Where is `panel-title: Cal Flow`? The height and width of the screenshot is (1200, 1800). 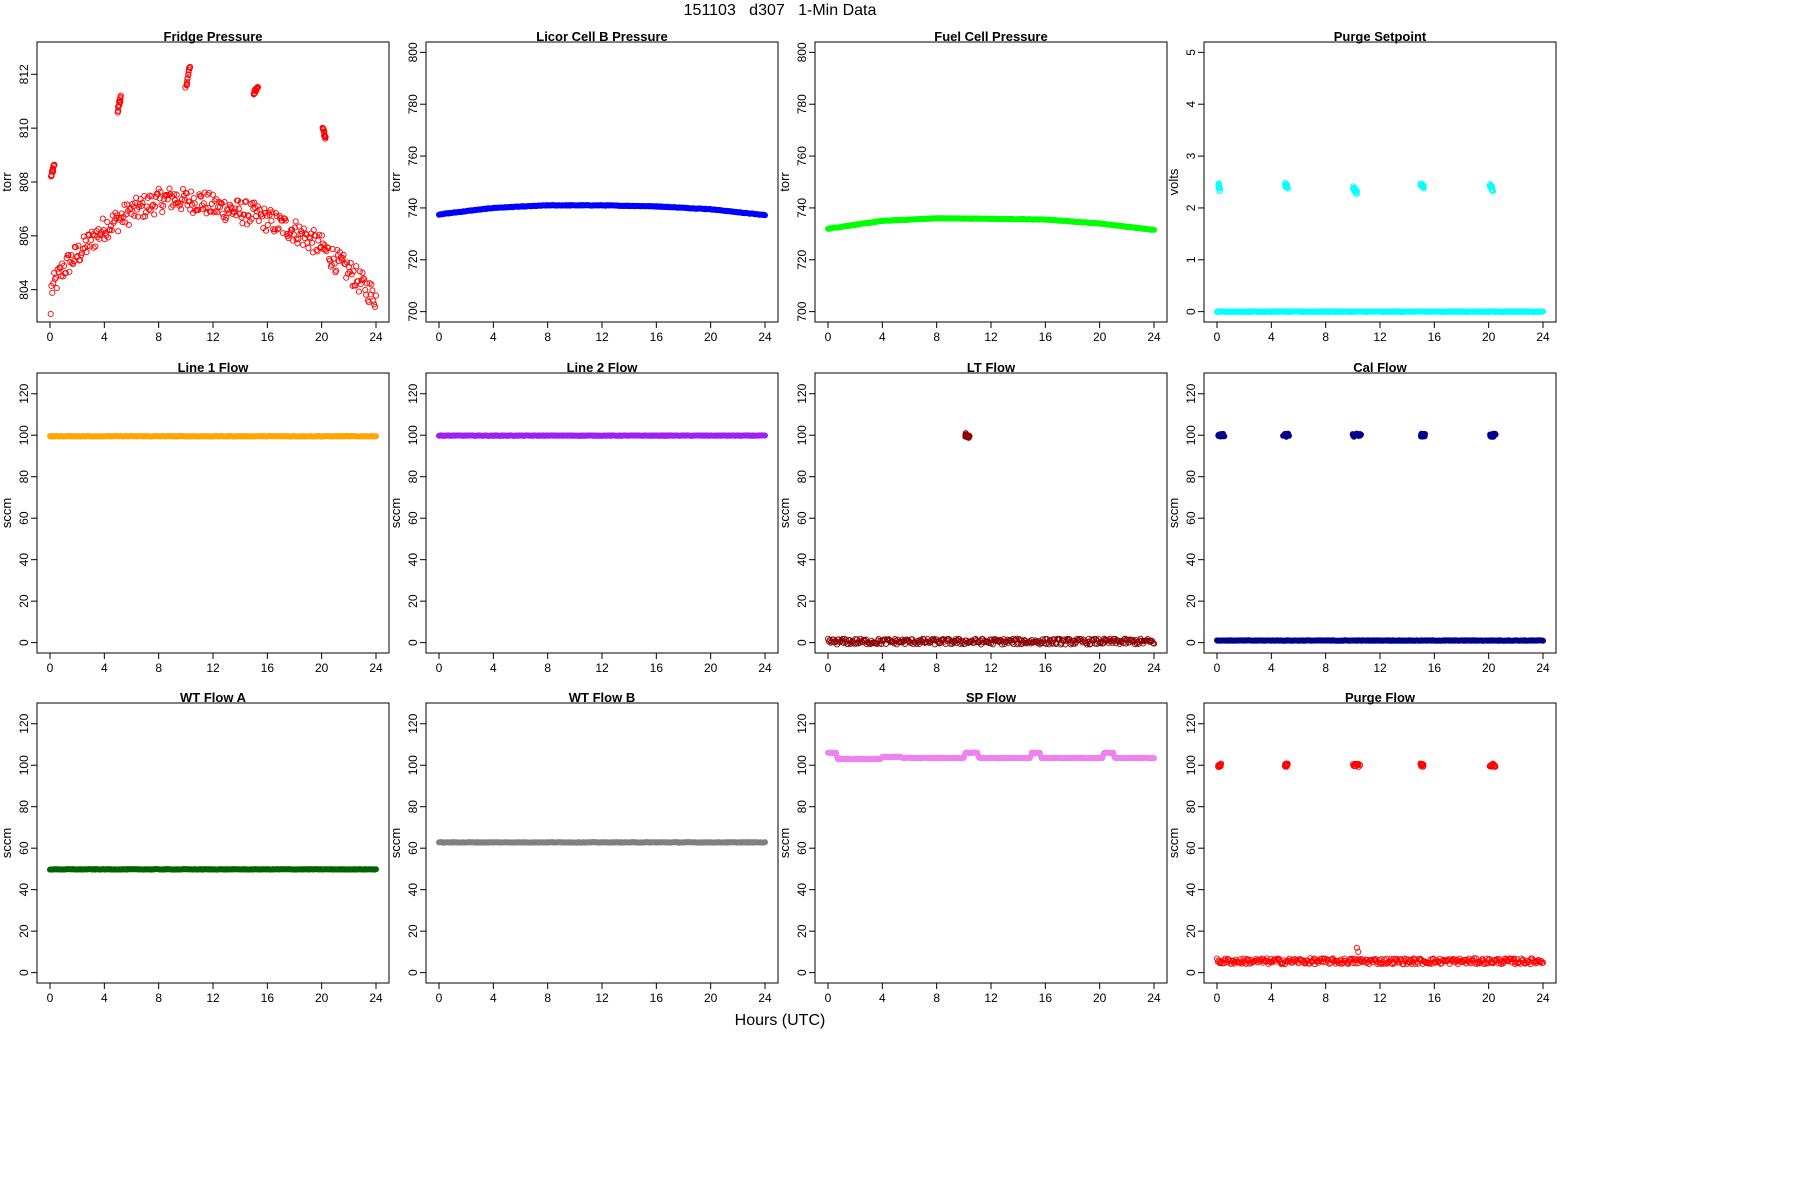 panel-title: Cal Flow is located at coordinates (1380, 367).